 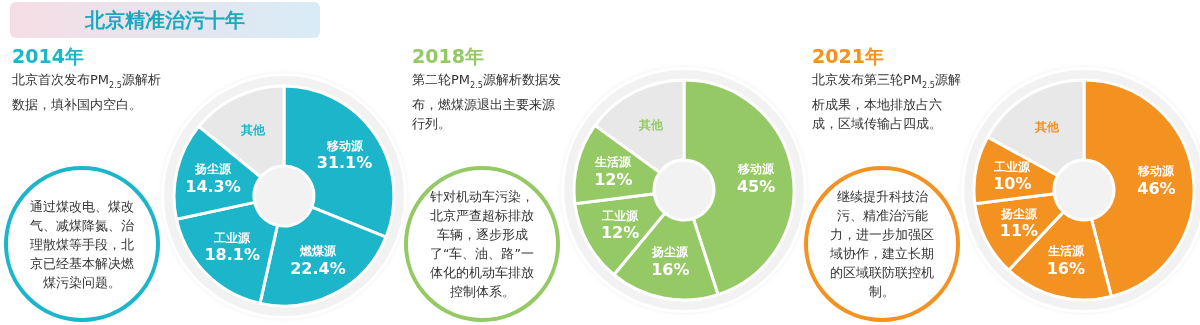 I want to click on text: 通过煤改电、煤改气、减煤降氮、治理散煤等手段，北京已经基本解决燃煤污染问题。, so click(x=82, y=244).